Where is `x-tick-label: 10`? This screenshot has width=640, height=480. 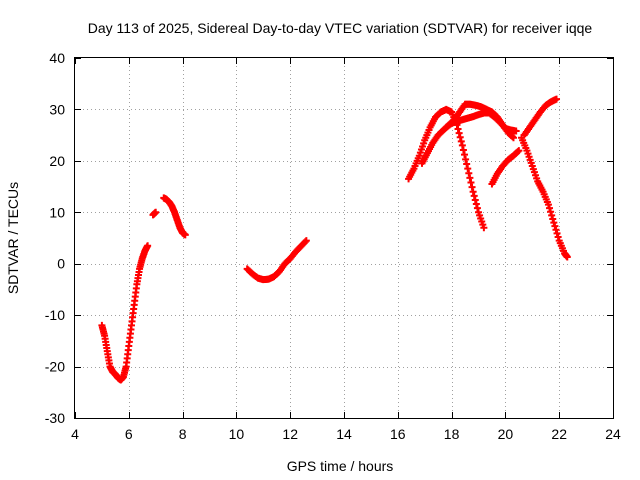
x-tick-label: 10 is located at coordinates (237, 434).